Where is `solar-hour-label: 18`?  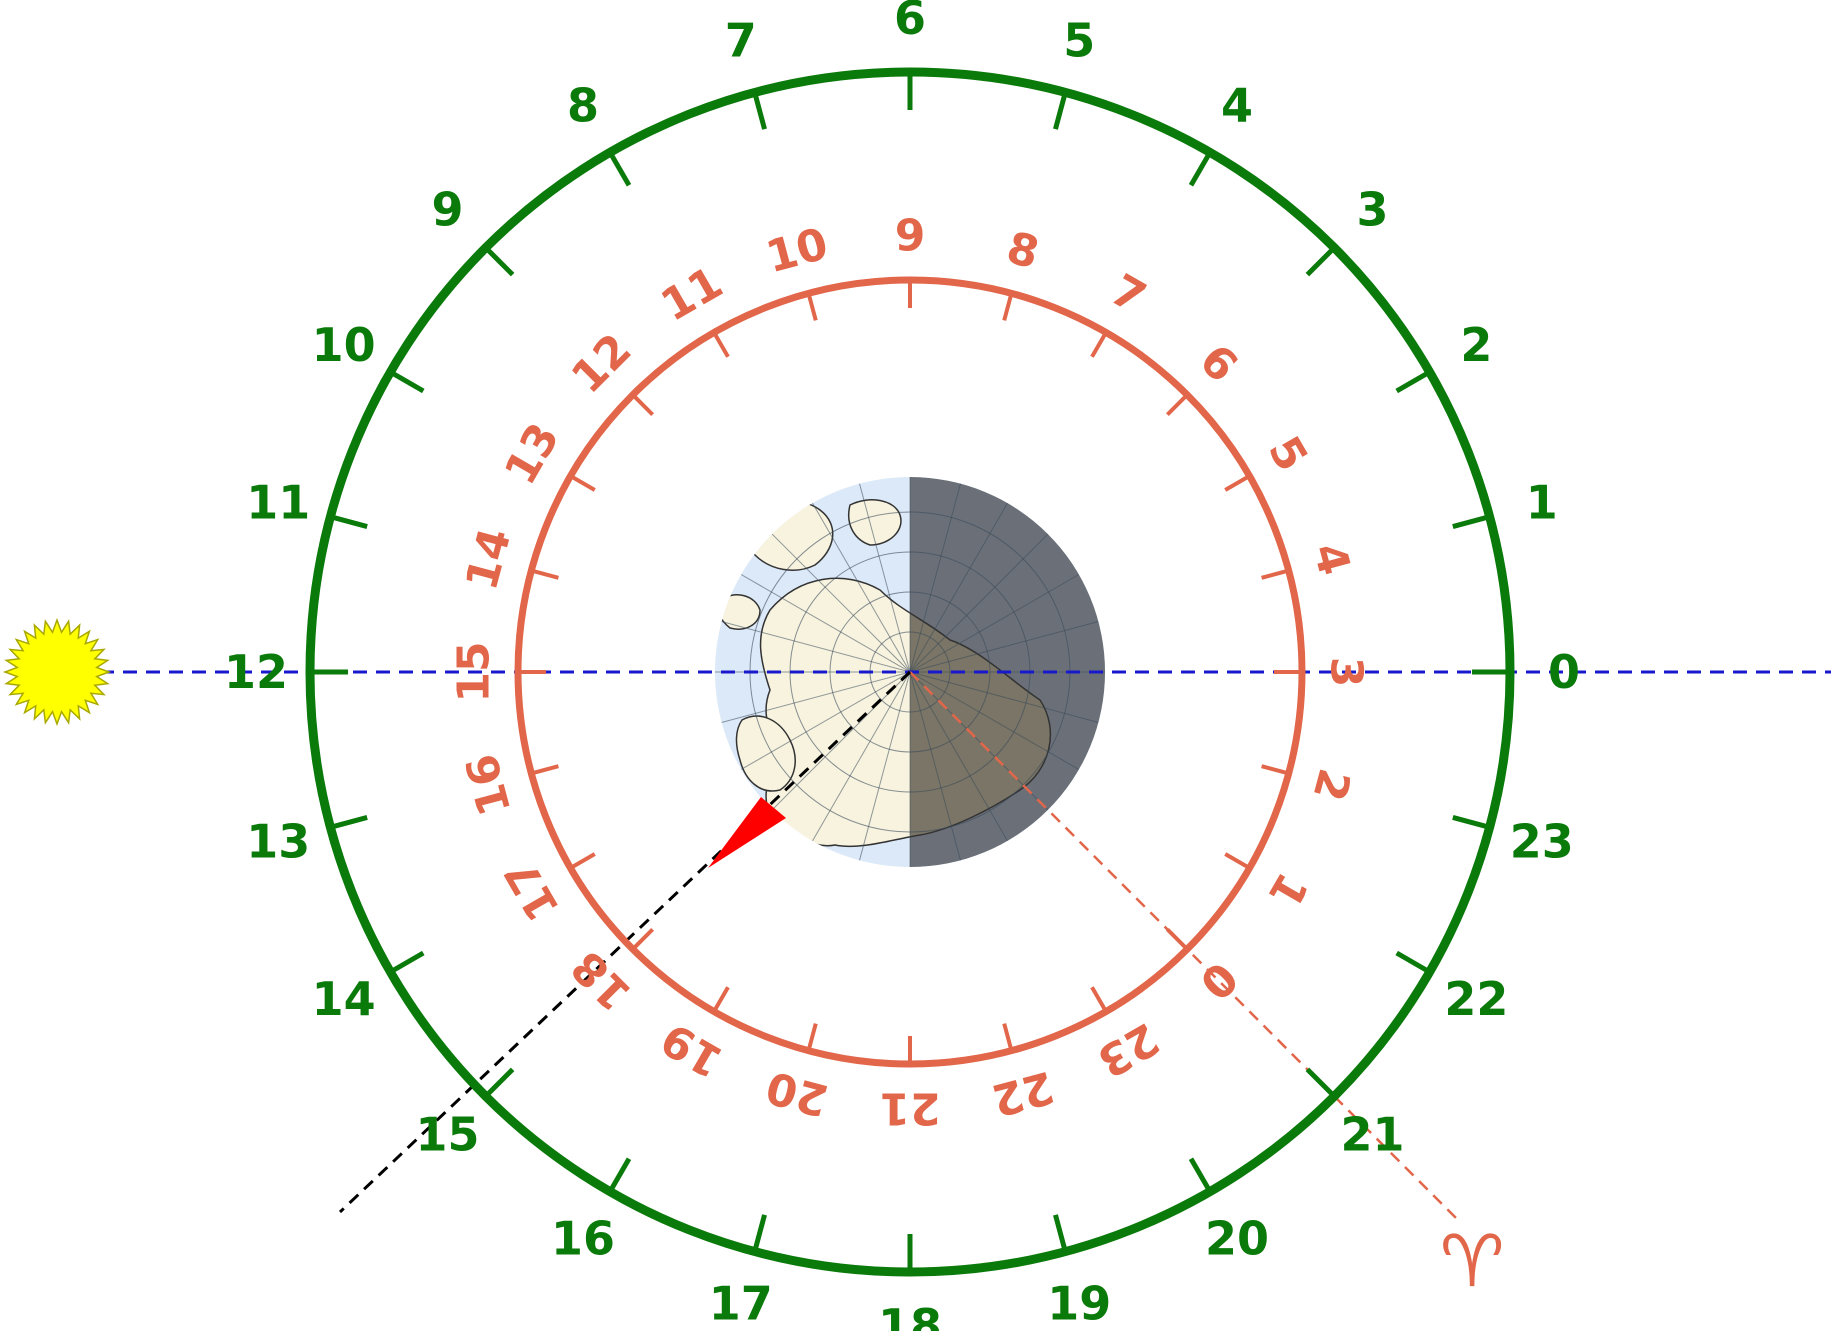
solar-hour-label: 18 is located at coordinates (910, 1315).